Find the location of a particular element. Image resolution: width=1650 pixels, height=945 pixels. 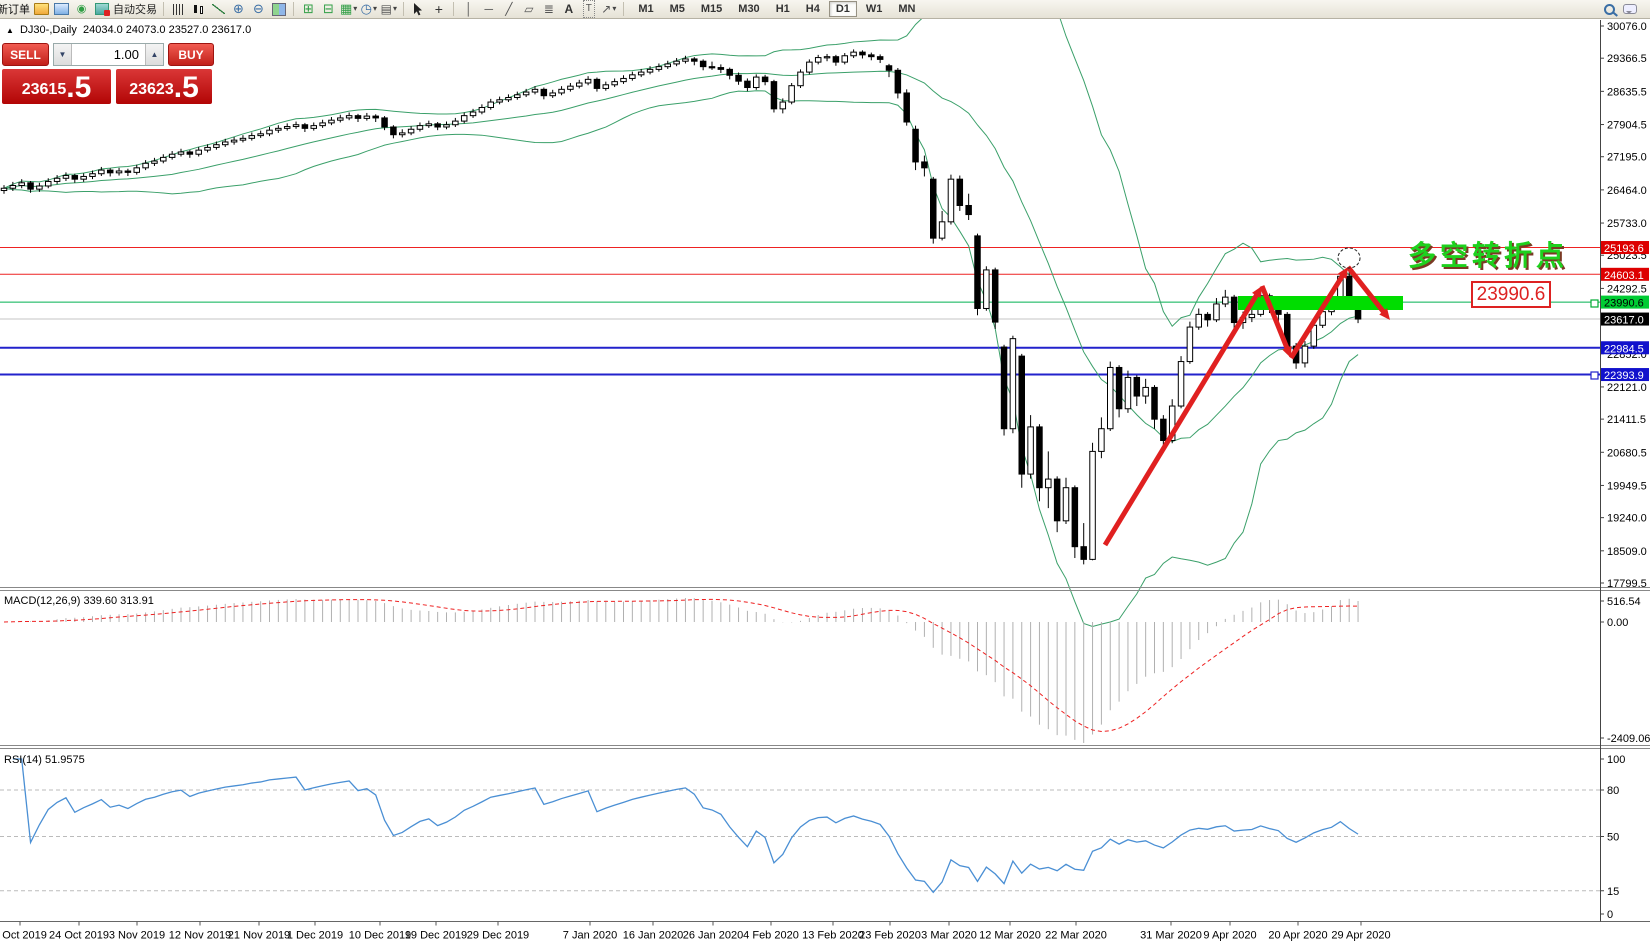

zoom-out-icon: ⊖ is located at coordinates (258, 8).